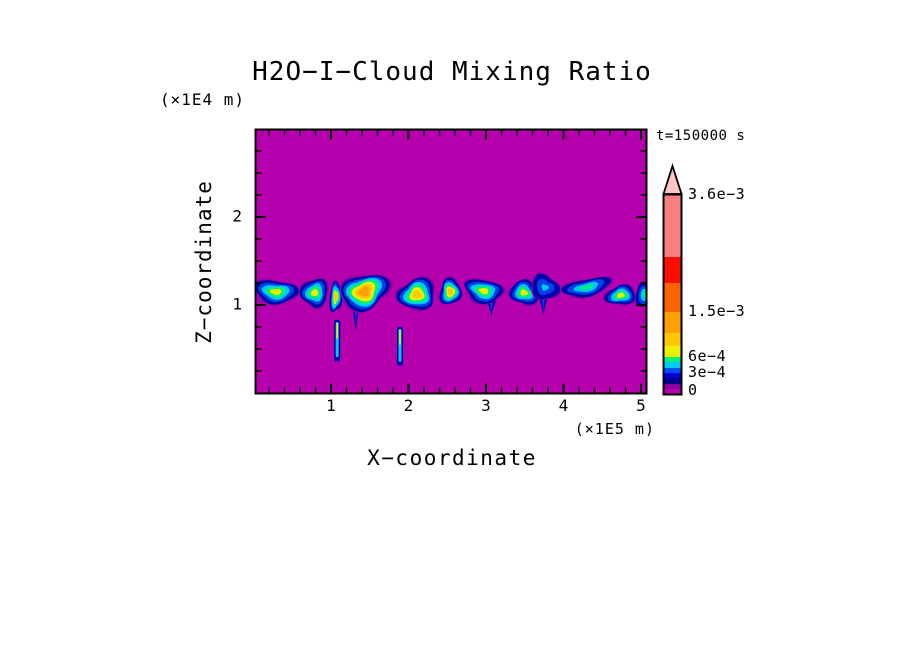 The width and height of the screenshot is (904, 654). What do you see at coordinates (641, 405) in the screenshot?
I see `x-tick-label: 5` at bounding box center [641, 405].